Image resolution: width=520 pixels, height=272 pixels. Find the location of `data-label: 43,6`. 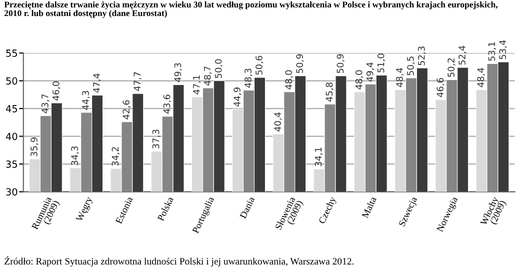

data-label: 43,6 is located at coordinates (167, 104).